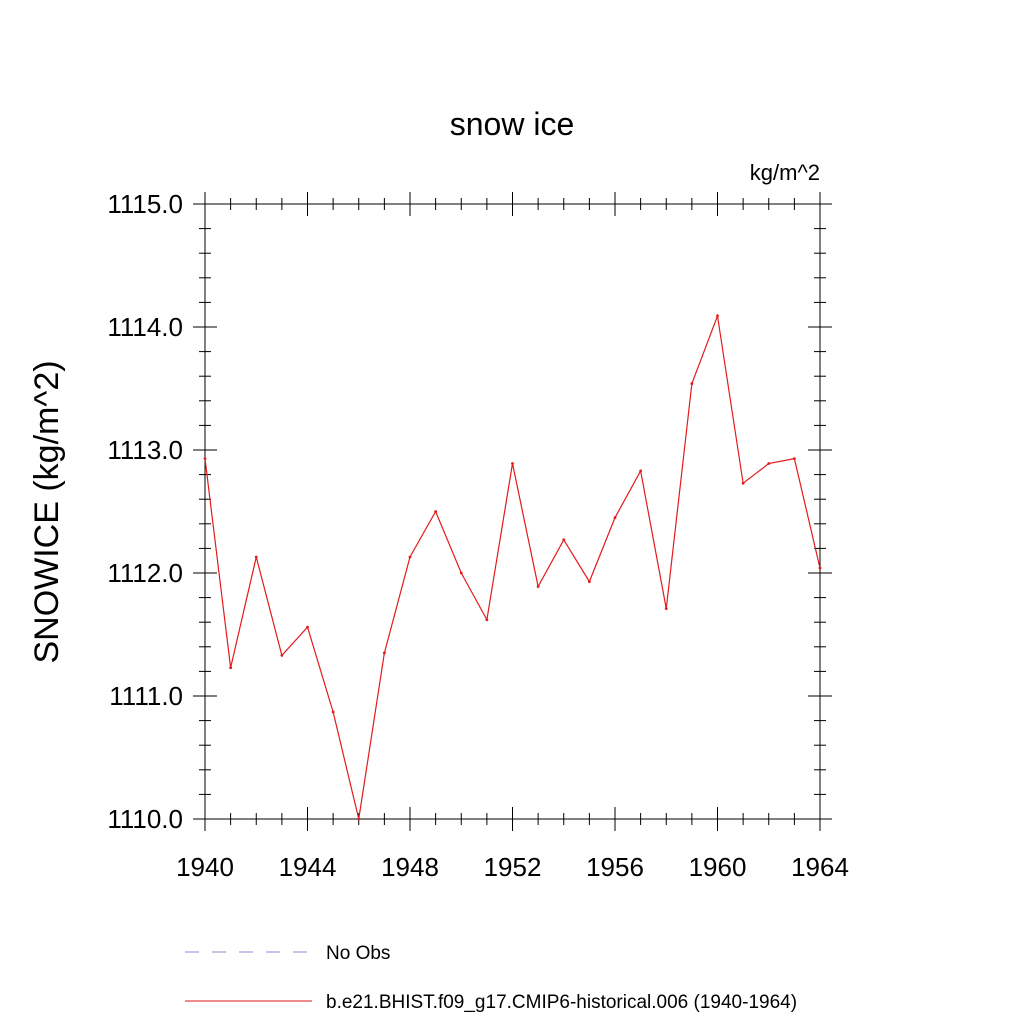  Describe the element at coordinates (718, 867) in the screenshot. I see `x-tick-label: 1960` at that location.